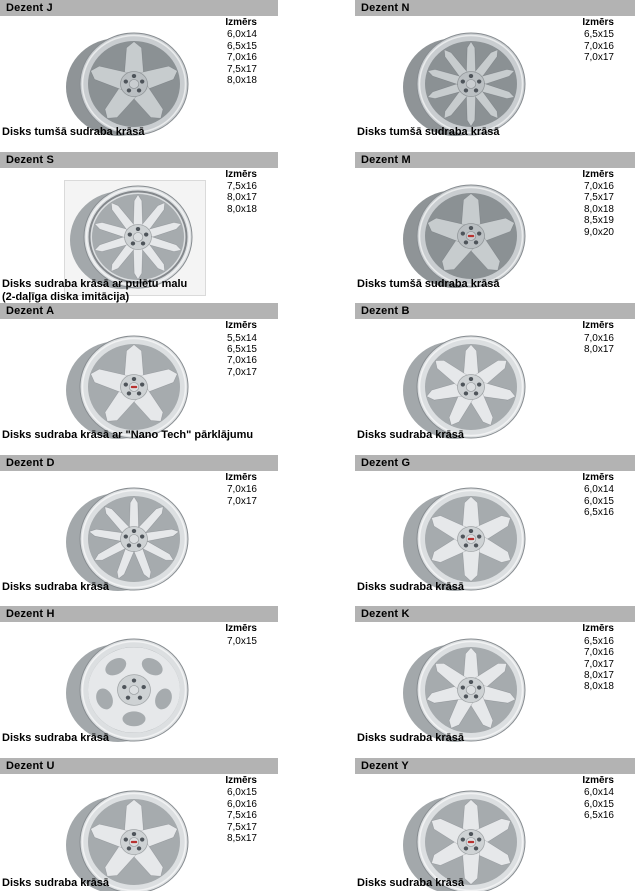 Image resolution: width=635 pixels, height=891 pixels. I want to click on product-name: Dezent M, so click(386, 159).